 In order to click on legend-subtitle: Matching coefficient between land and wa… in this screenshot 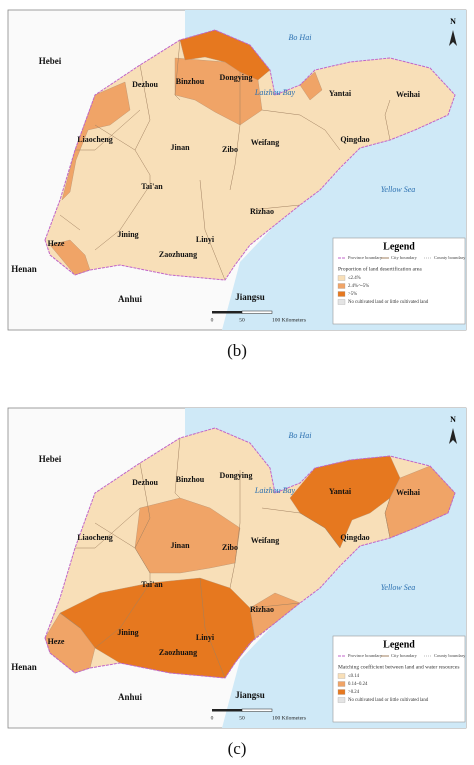, I will do `click(398, 666)`.